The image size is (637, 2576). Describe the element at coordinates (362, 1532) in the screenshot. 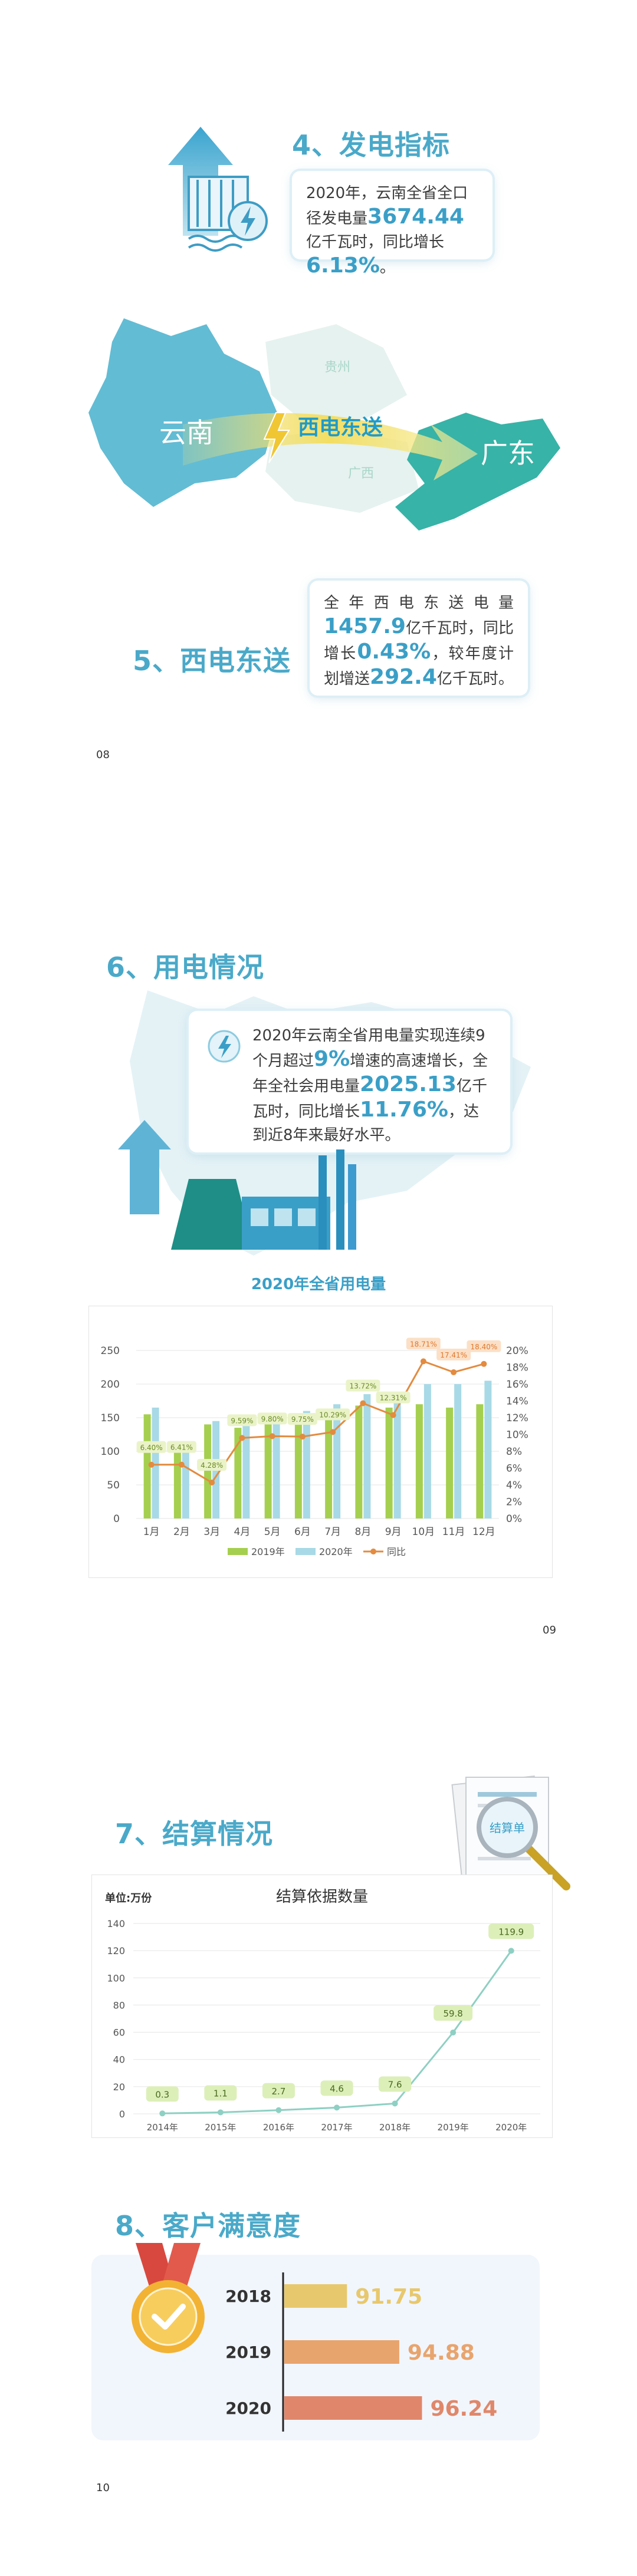

I see `x-tick-label: 8月` at that location.